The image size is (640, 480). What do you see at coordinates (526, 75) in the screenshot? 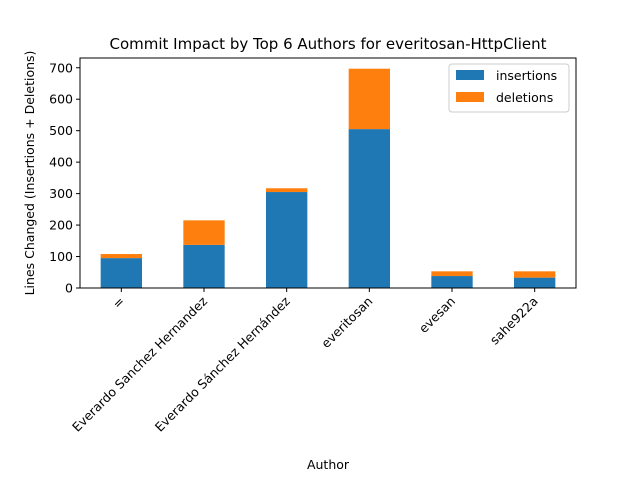
I see `legend-label-insertions: insertions` at bounding box center [526, 75].